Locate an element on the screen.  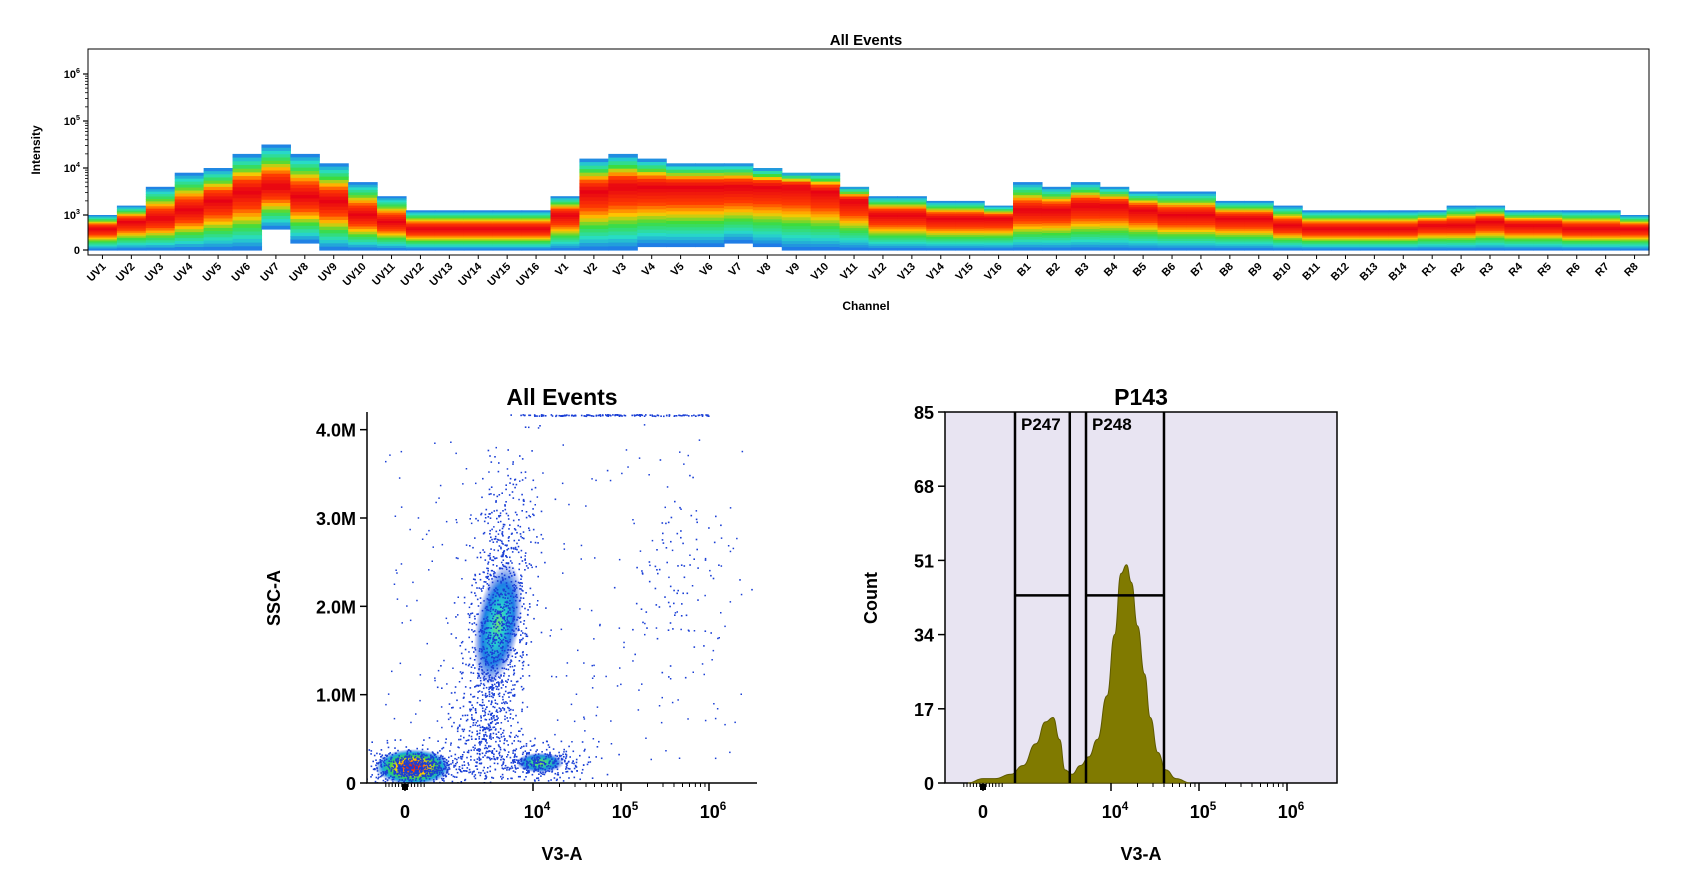
scatter-y-tick-label: 4.0M is located at coordinates (336, 431).